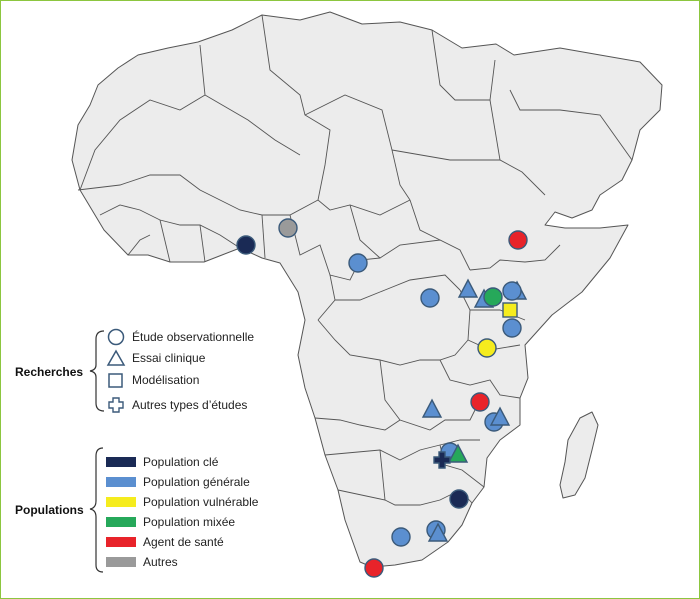 Image resolution: width=700 pixels, height=599 pixels. Describe the element at coordinates (116, 337) in the screenshot. I see `legend-circle-icon` at that location.